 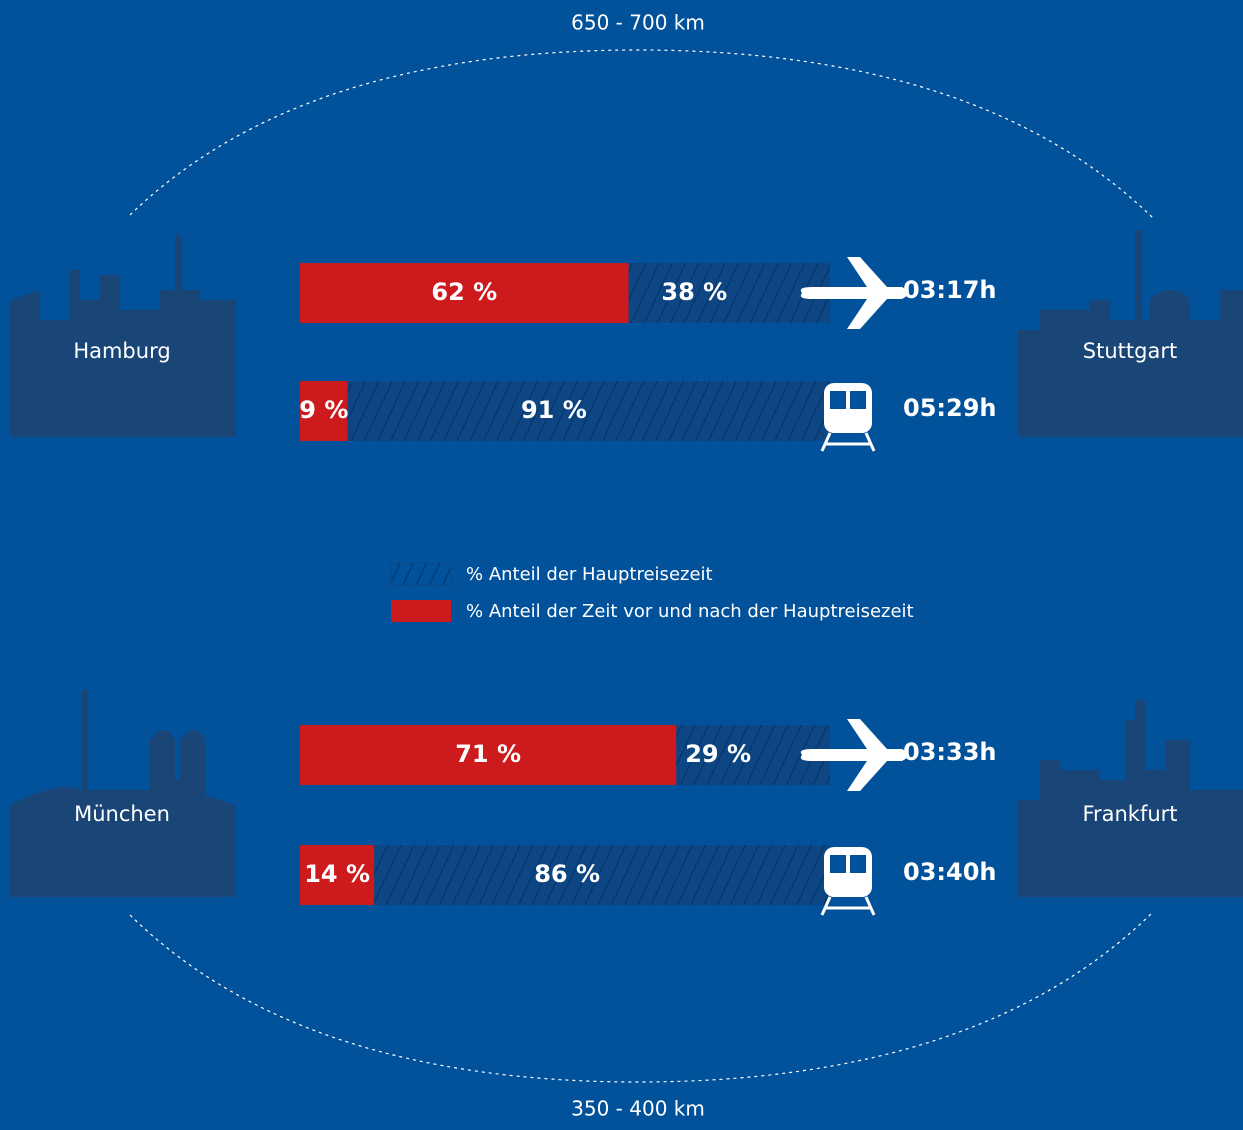 I want to click on value-label: 62 %, so click(x=464, y=292).